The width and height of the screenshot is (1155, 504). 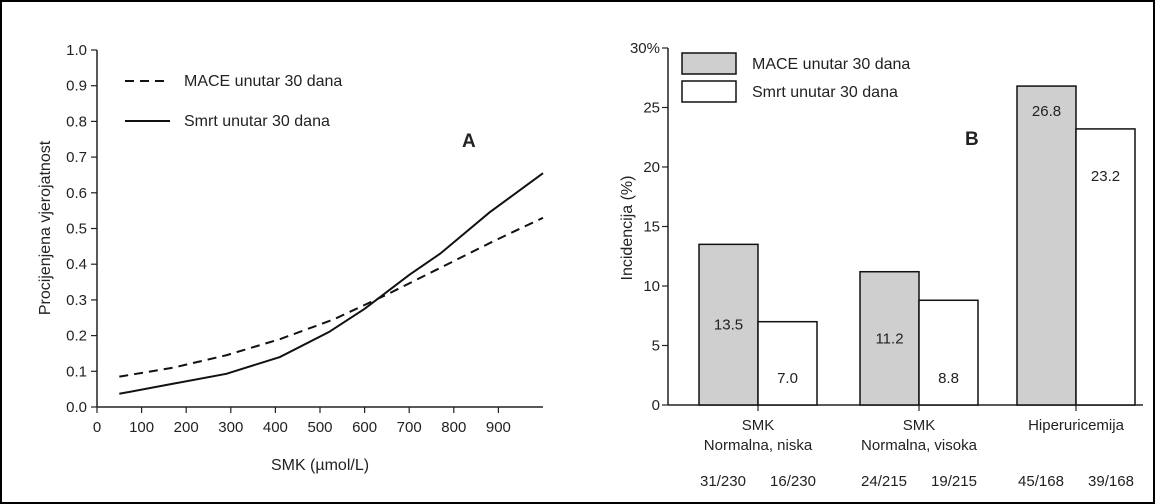 I want to click on y-tick-label: 0.6, so click(x=76, y=193).